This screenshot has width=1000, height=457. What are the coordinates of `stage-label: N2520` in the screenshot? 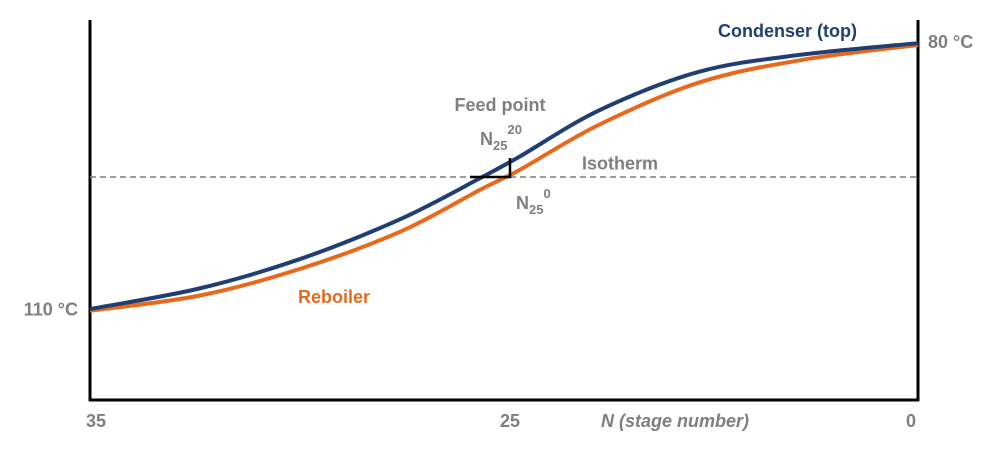 It's located at (501, 137).